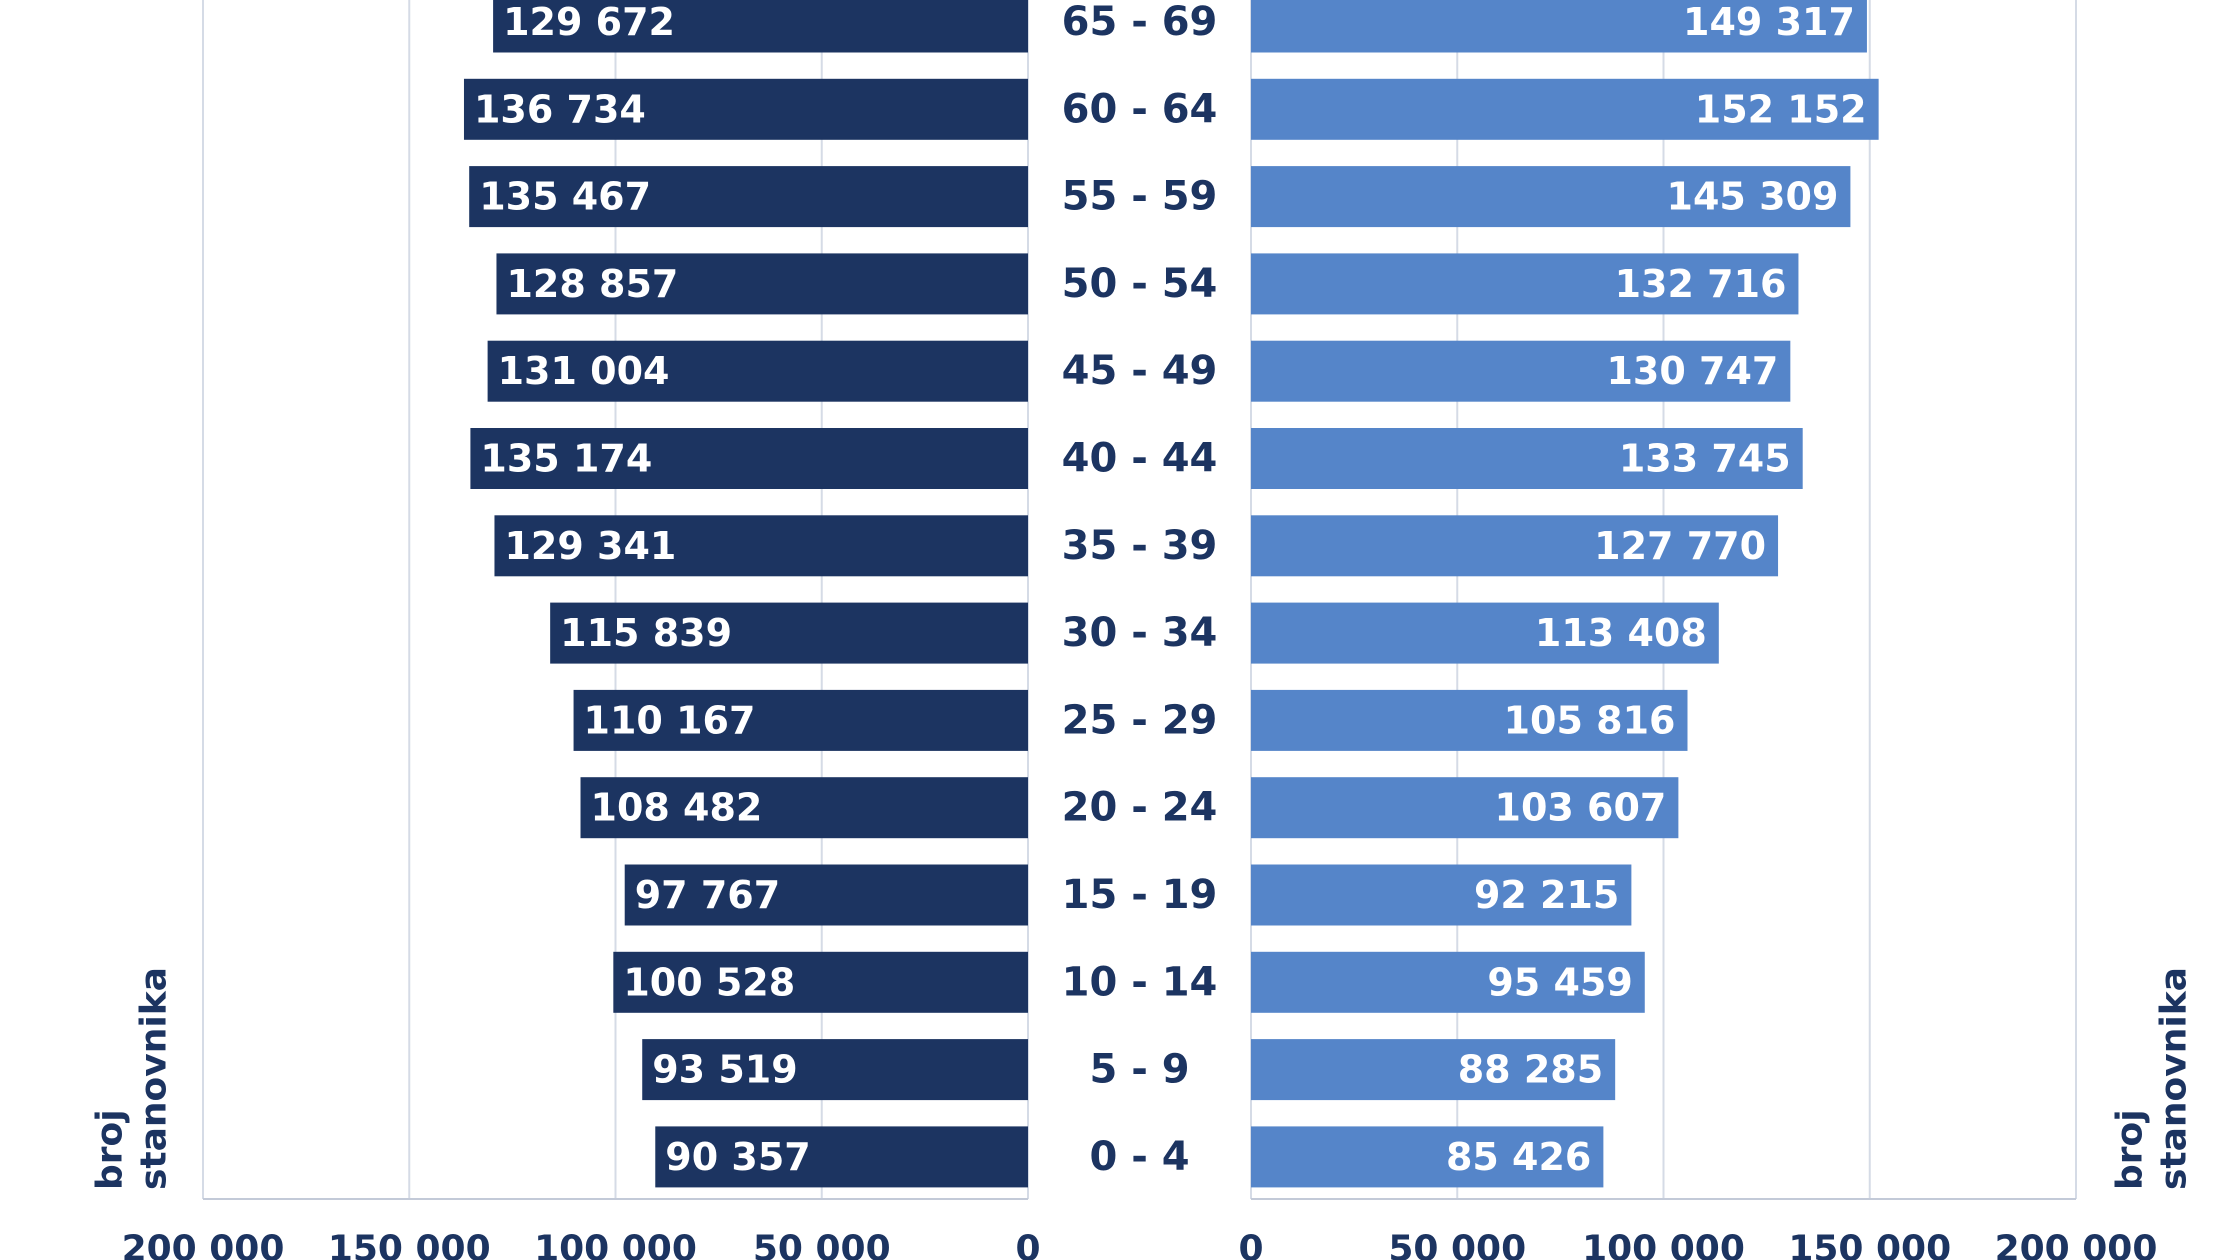  What do you see at coordinates (1140, 109) in the screenshot?
I see `category-label: 60 - 64` at bounding box center [1140, 109].